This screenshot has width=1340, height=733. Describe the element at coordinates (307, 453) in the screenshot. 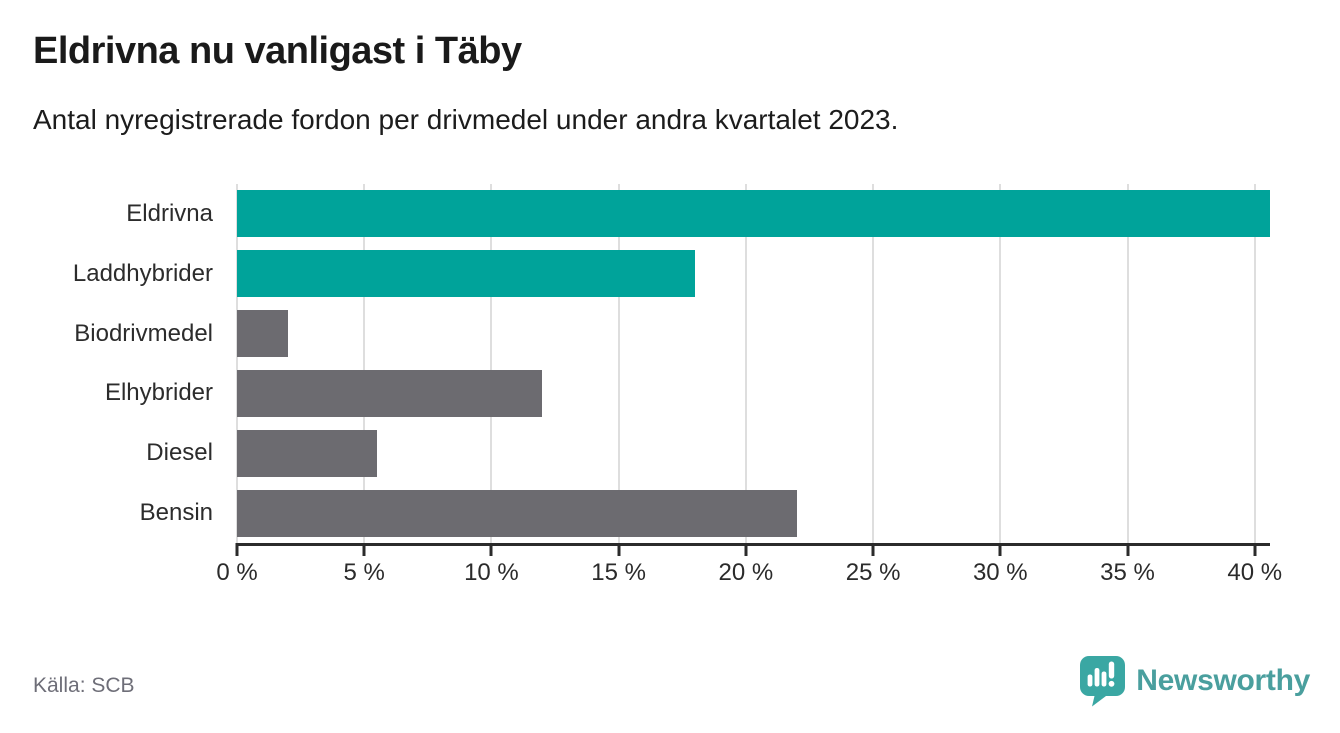

I see `bar-diesel` at that location.